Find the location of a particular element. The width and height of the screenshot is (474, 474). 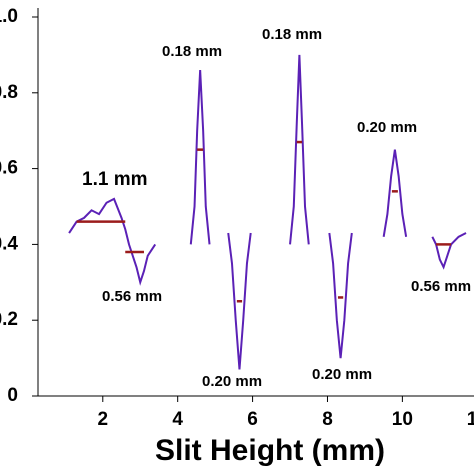

y-tick-label: 0.6 is located at coordinates (9, 168).